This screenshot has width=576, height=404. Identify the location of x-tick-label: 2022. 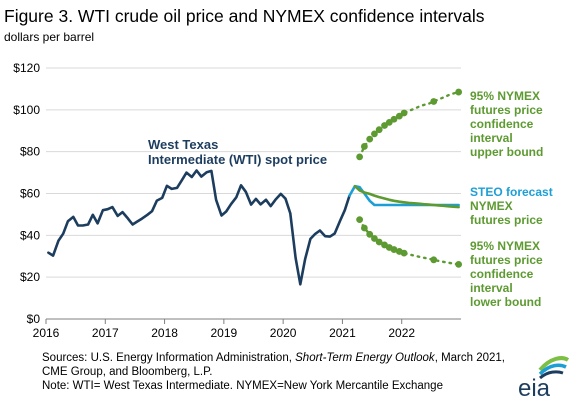
(401, 333).